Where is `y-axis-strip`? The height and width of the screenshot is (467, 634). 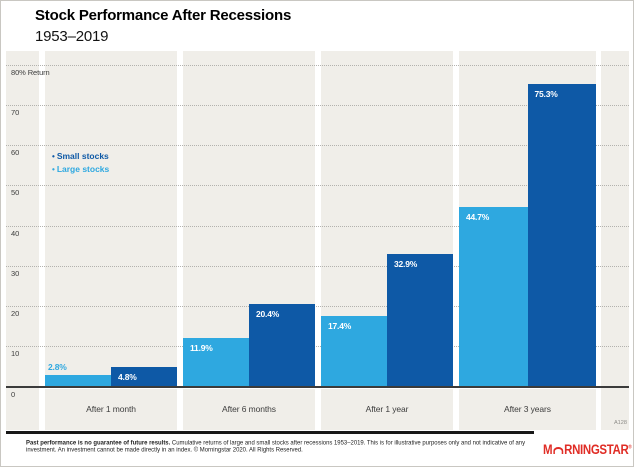 y-axis-strip is located at coordinates (22, 240).